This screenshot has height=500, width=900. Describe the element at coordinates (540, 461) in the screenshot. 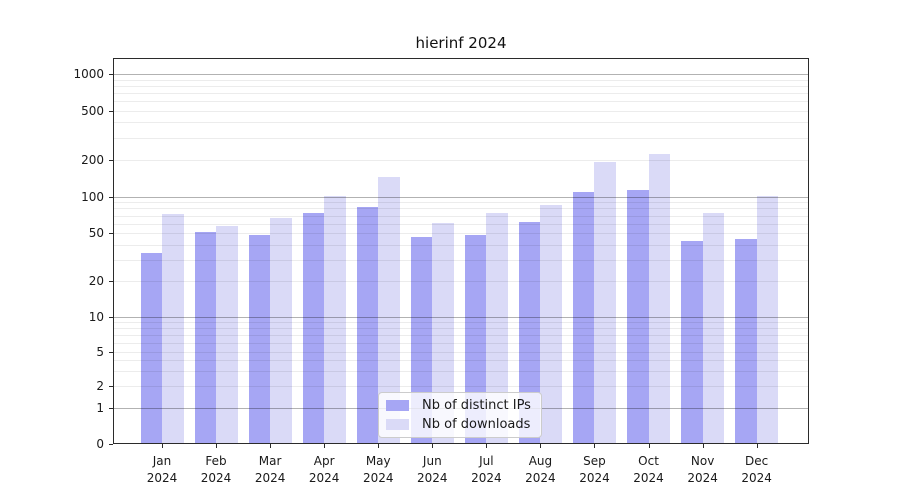

I see `x-tick-label-month: Aug` at that location.